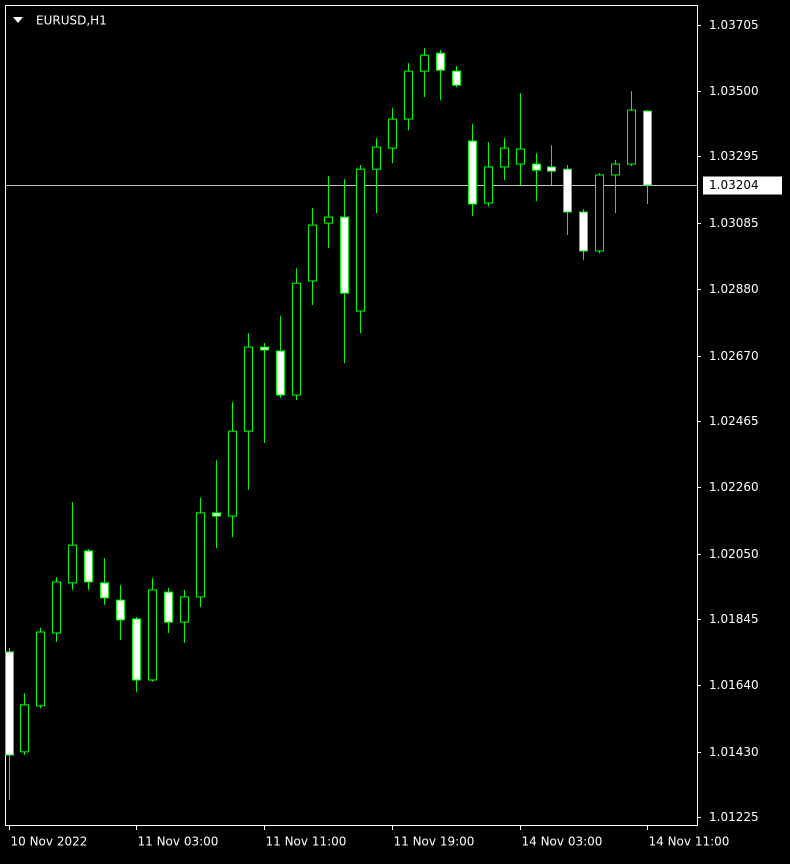  What do you see at coordinates (734, 223) in the screenshot?
I see `y-tick-label: 1.03085` at bounding box center [734, 223].